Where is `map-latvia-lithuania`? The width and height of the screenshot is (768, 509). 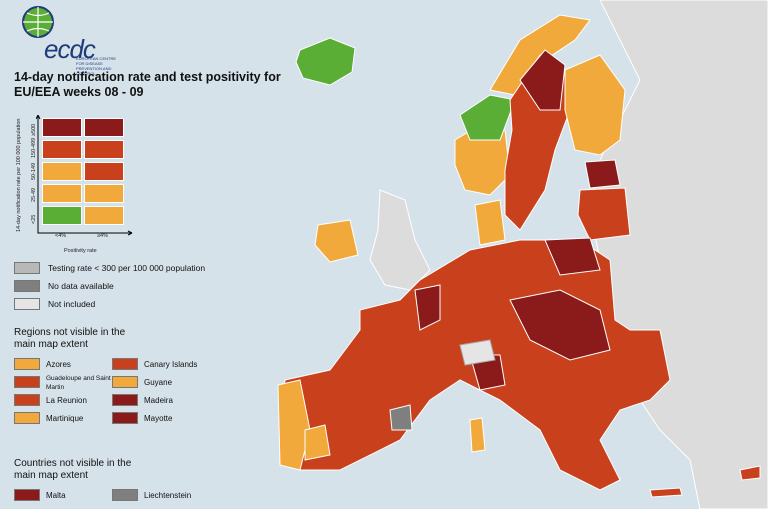
map-latvia-lithuania is located at coordinates (604, 214).